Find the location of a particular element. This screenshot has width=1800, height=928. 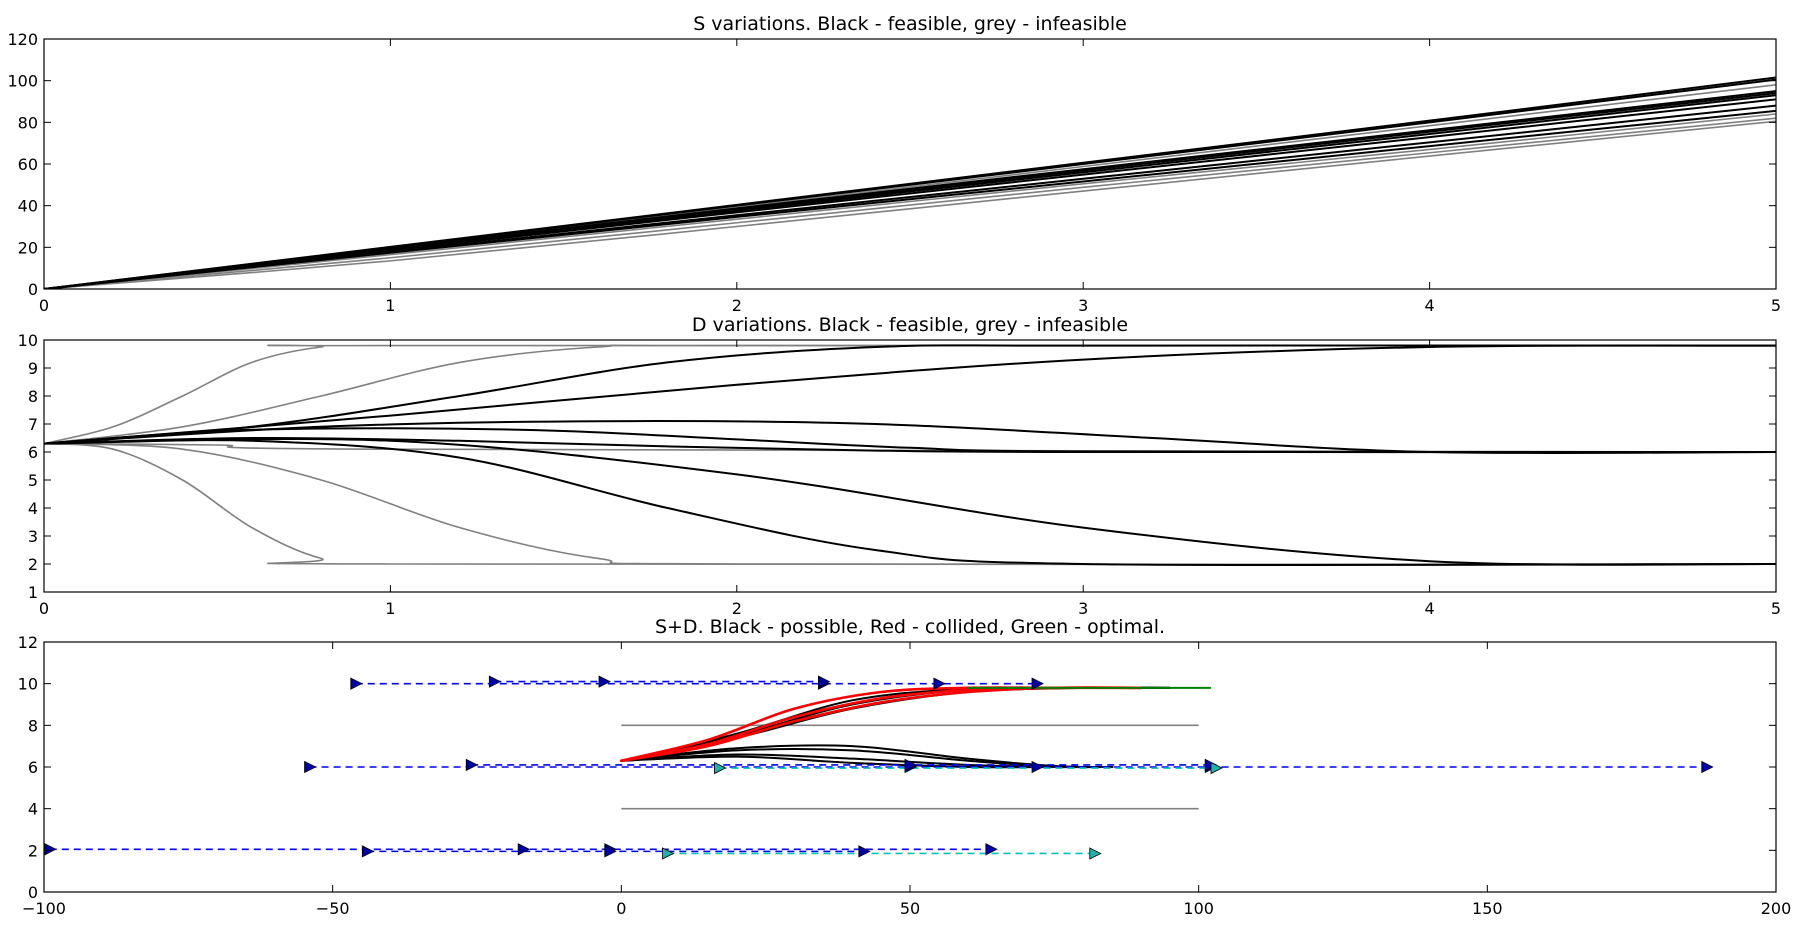

x-tick-label: −100 is located at coordinates (44, 908).